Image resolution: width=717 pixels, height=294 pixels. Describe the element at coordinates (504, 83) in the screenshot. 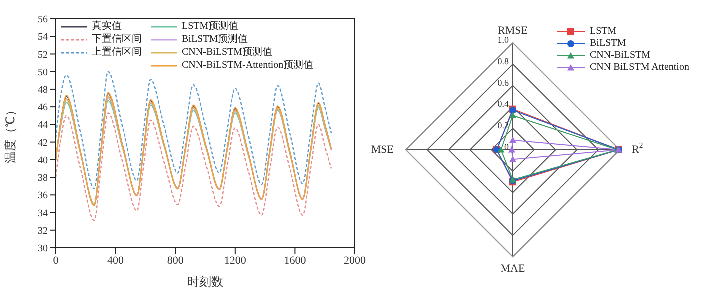

I see `y-tick-label: 0.6` at that location.